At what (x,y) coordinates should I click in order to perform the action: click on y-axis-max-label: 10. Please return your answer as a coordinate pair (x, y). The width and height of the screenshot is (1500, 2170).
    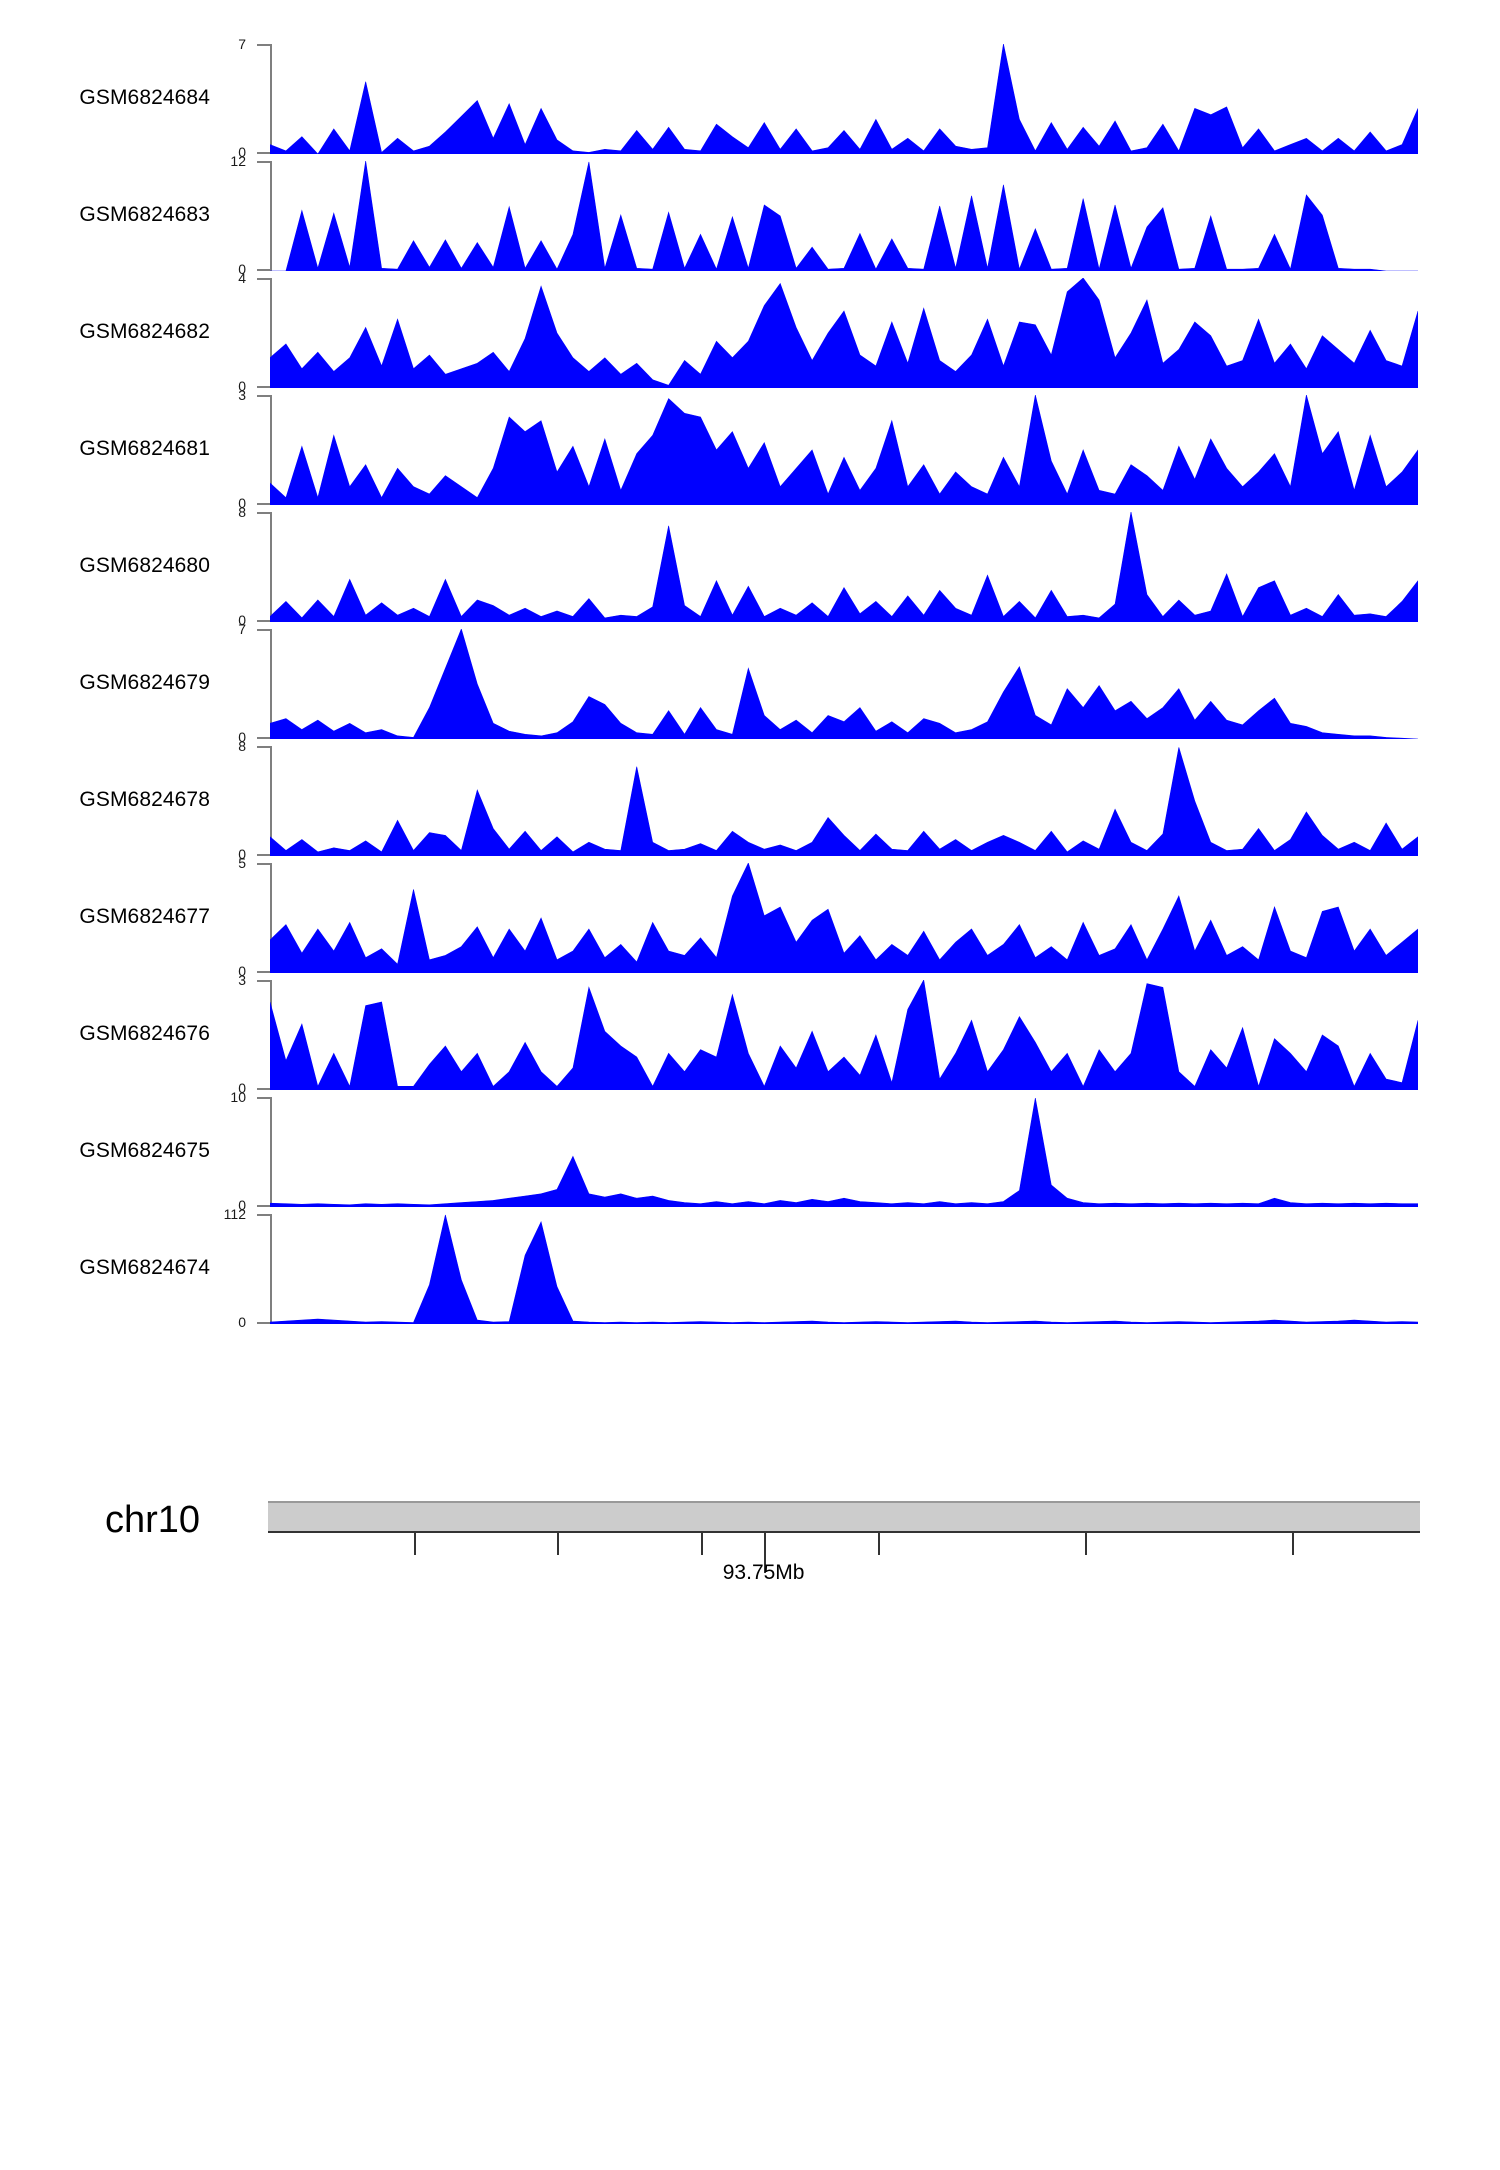
    Looking at the image, I should click on (238, 1097).